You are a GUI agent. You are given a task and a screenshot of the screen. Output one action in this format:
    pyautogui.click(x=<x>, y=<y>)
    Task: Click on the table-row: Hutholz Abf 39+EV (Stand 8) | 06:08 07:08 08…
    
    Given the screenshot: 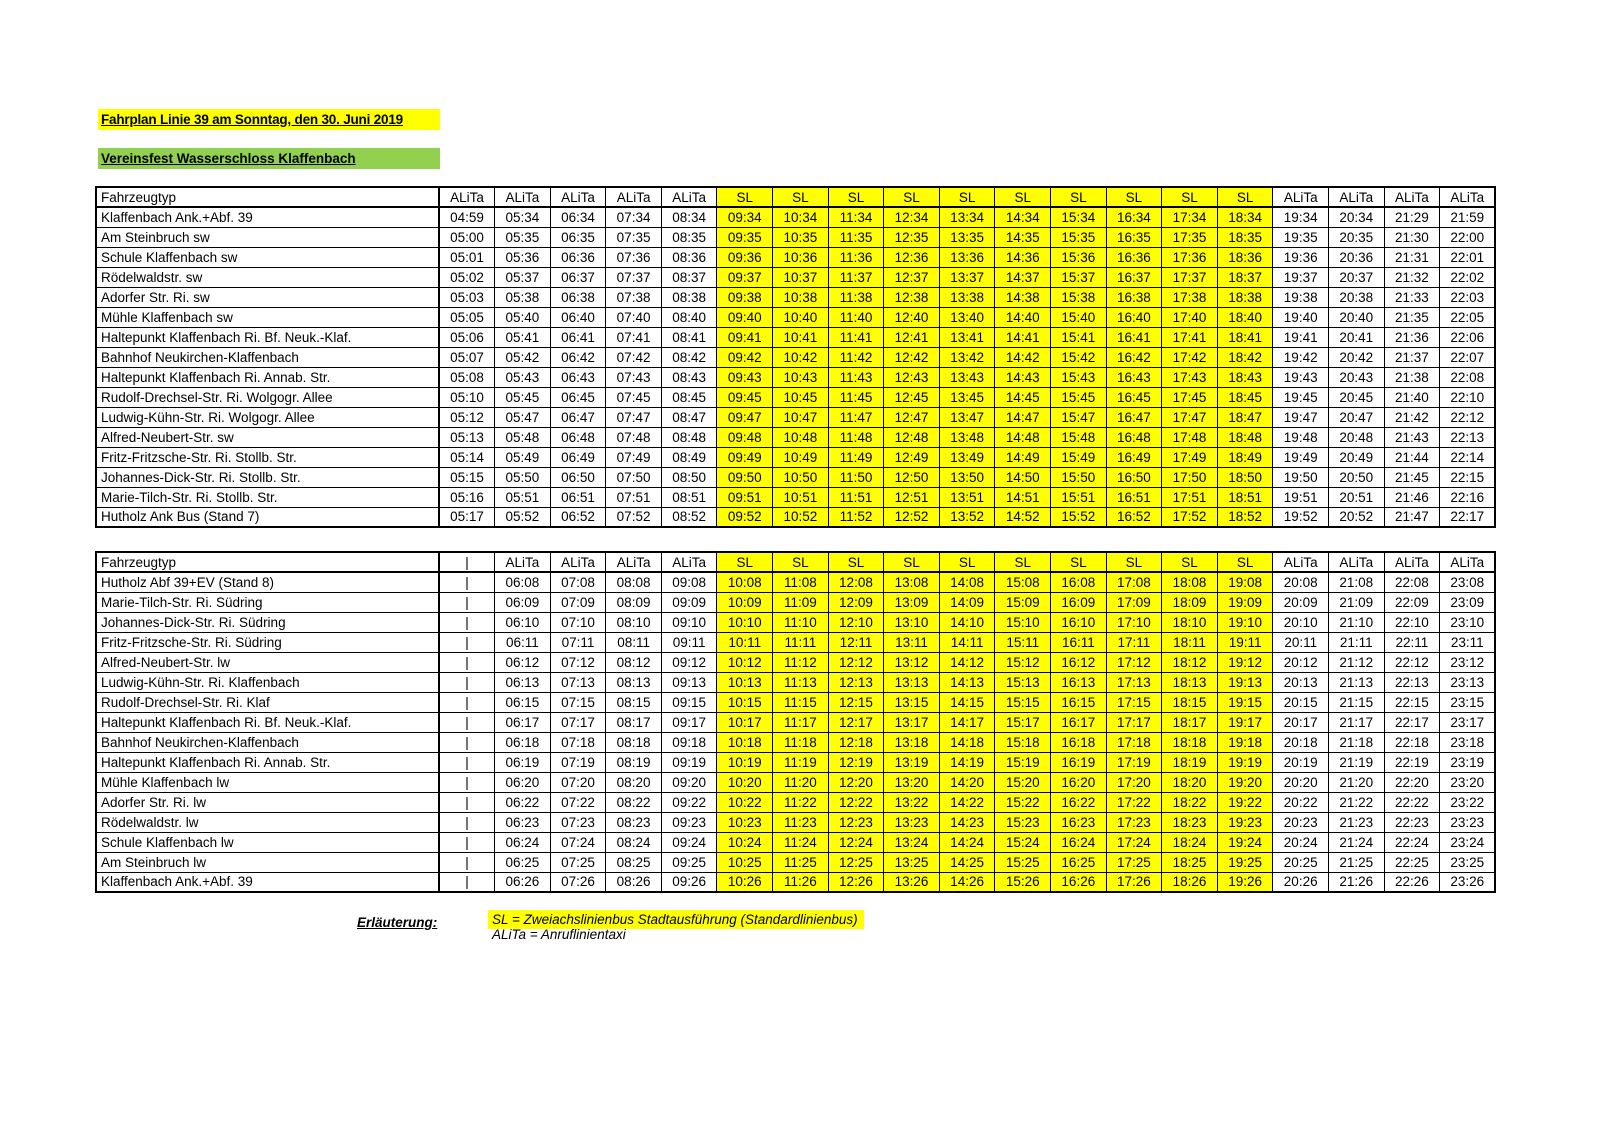 What is the action you would take?
    pyautogui.click(x=795, y=582)
    